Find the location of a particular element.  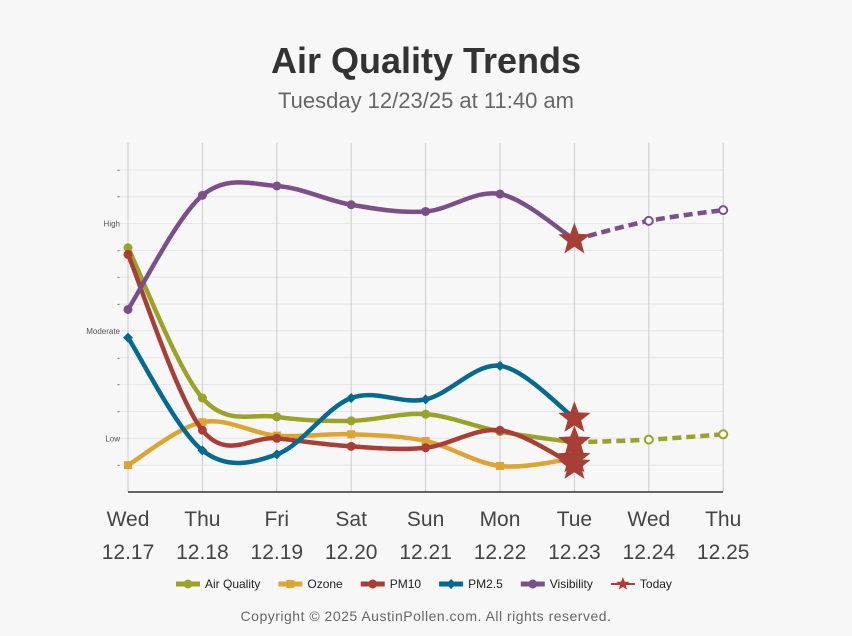

y-tick-label: Moderate is located at coordinates (103, 331).